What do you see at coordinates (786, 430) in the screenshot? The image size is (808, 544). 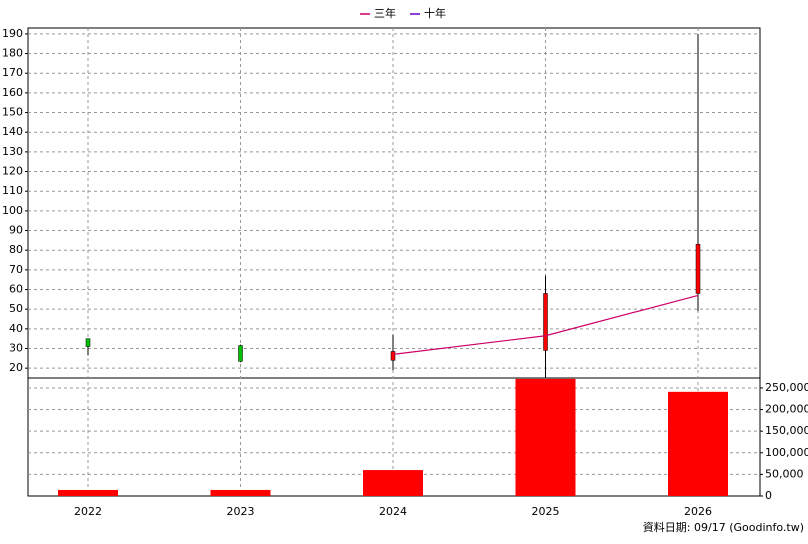 I see `y2-tick-label: 150,000` at bounding box center [786, 430].